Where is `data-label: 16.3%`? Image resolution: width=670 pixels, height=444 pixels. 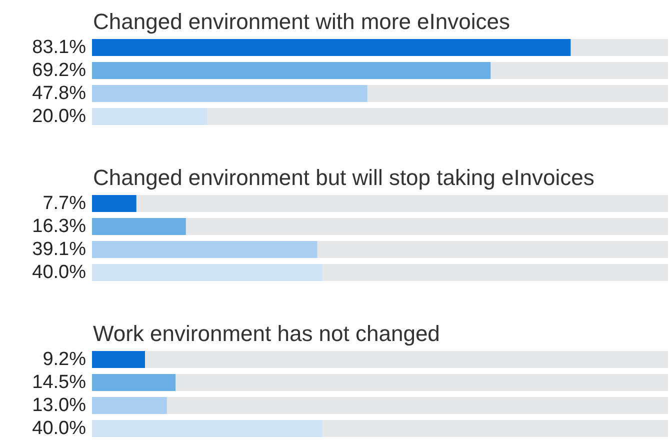
data-label: 16.3% is located at coordinates (59, 226).